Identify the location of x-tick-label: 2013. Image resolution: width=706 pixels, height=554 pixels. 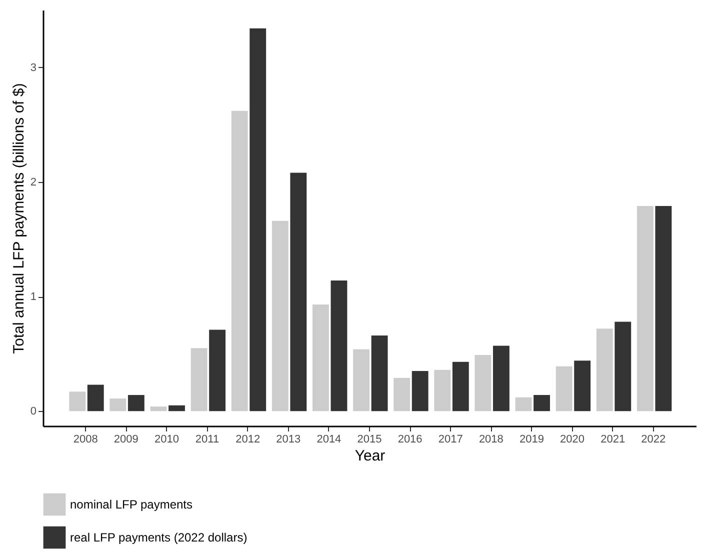
(288, 440).